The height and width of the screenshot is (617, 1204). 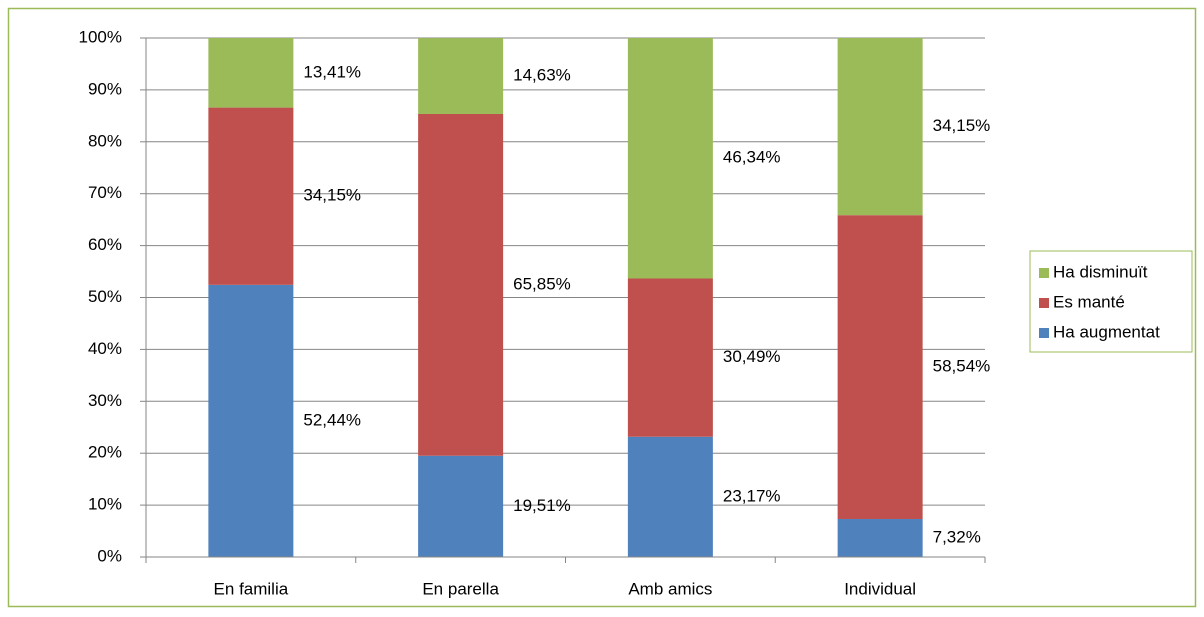 I want to click on legend-label: Ha augmentat, so click(x=1106, y=331).